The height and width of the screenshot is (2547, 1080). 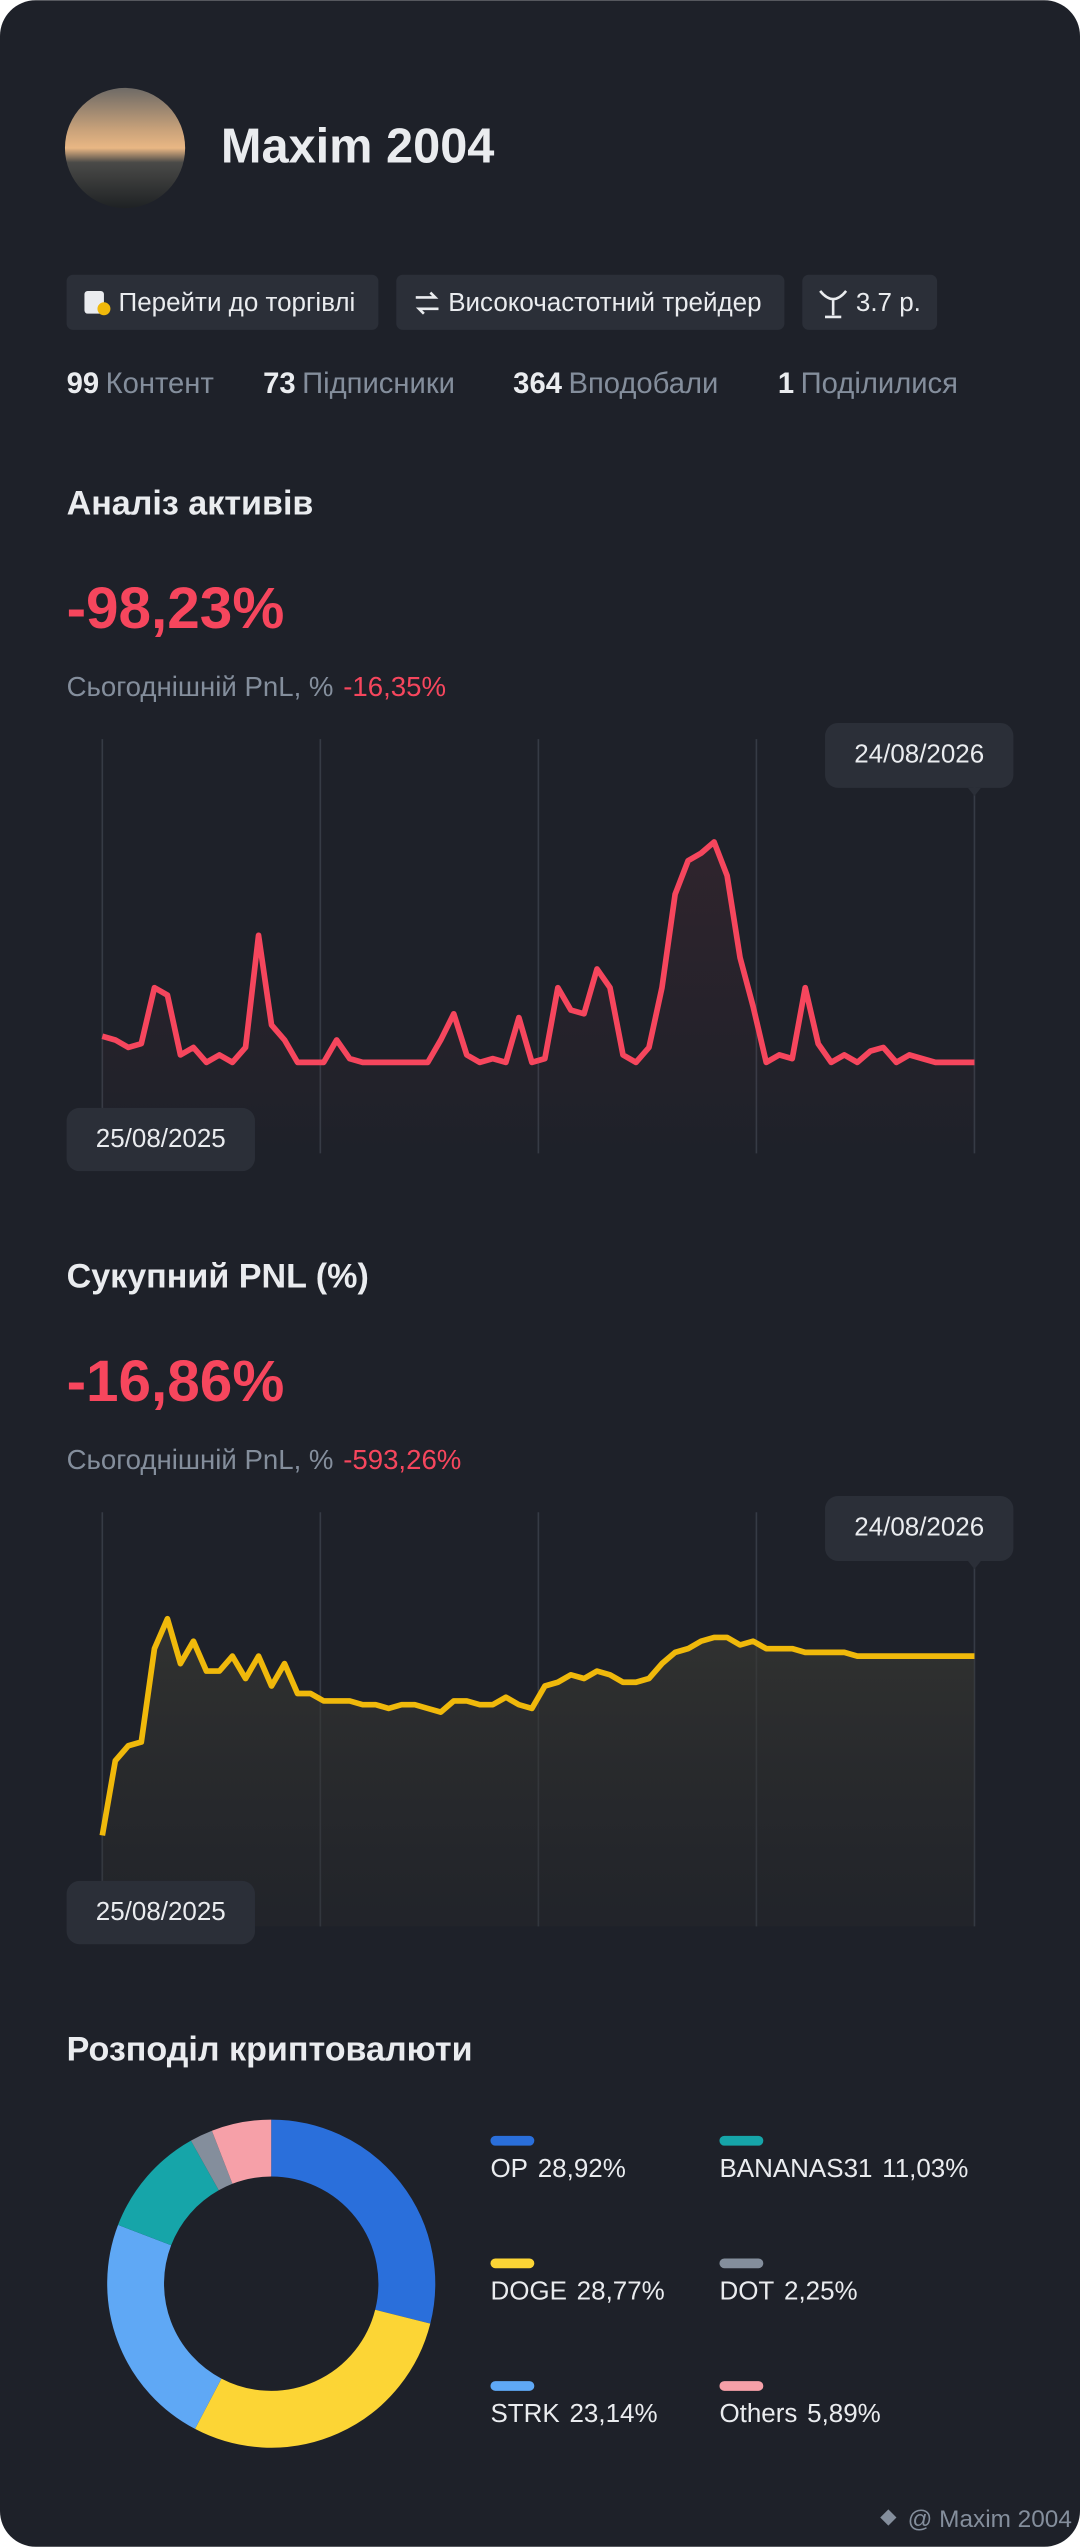 I want to click on legend-item: DOGE 28,77%, so click(x=577, y=2290).